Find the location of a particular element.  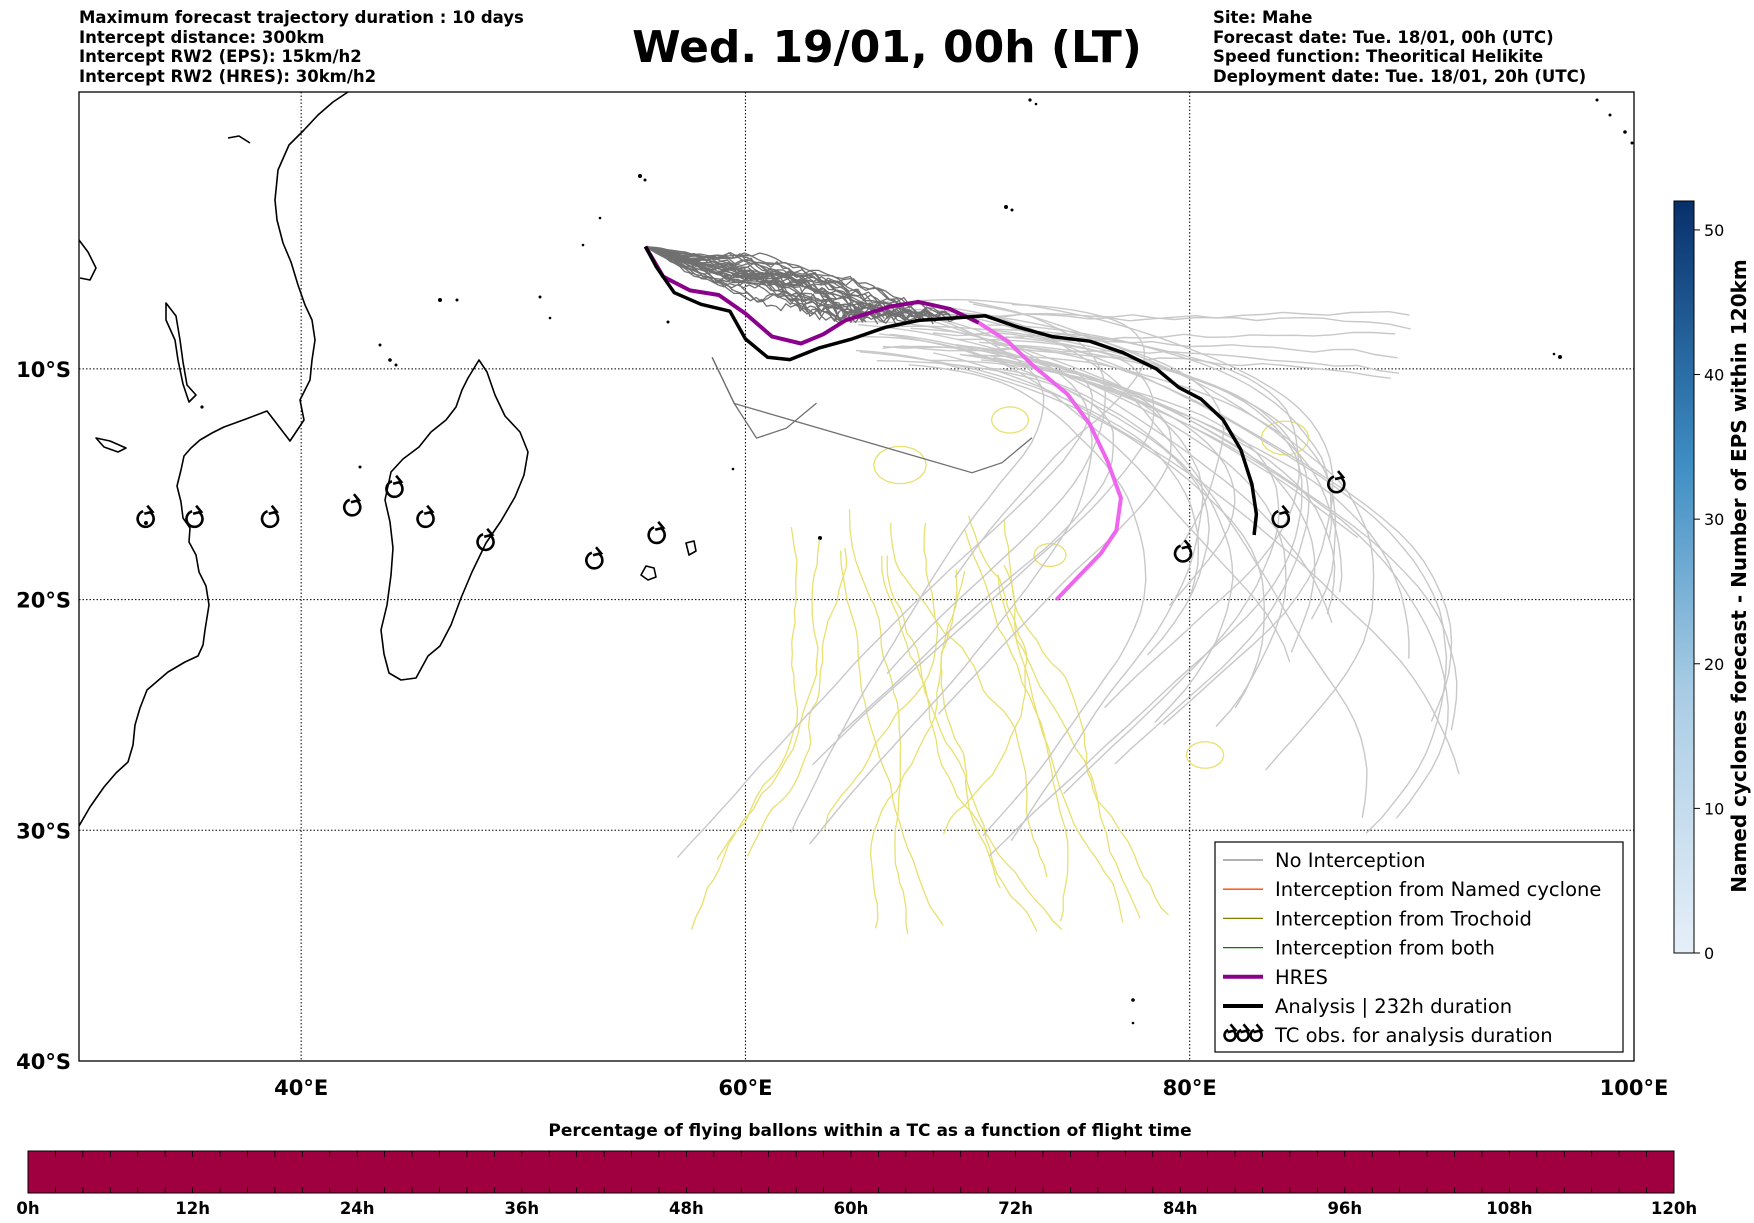

bottom-tick-label: 36h is located at coordinates (521, 1208).